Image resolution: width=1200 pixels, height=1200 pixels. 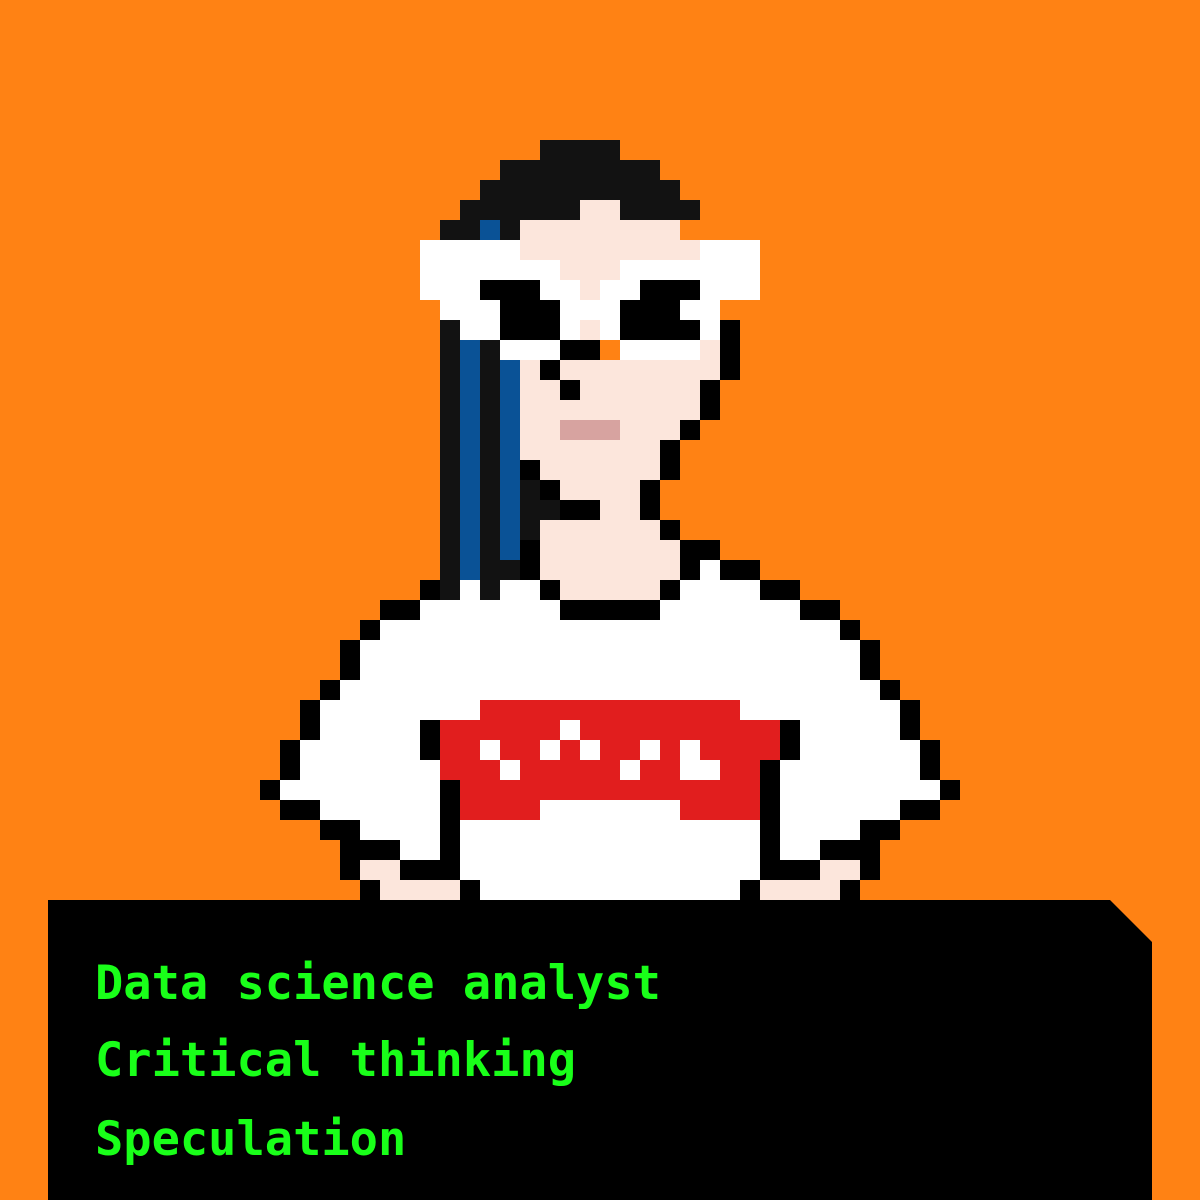 What do you see at coordinates (378, 983) in the screenshot?
I see `caption-line-role: Data science analyst` at bounding box center [378, 983].